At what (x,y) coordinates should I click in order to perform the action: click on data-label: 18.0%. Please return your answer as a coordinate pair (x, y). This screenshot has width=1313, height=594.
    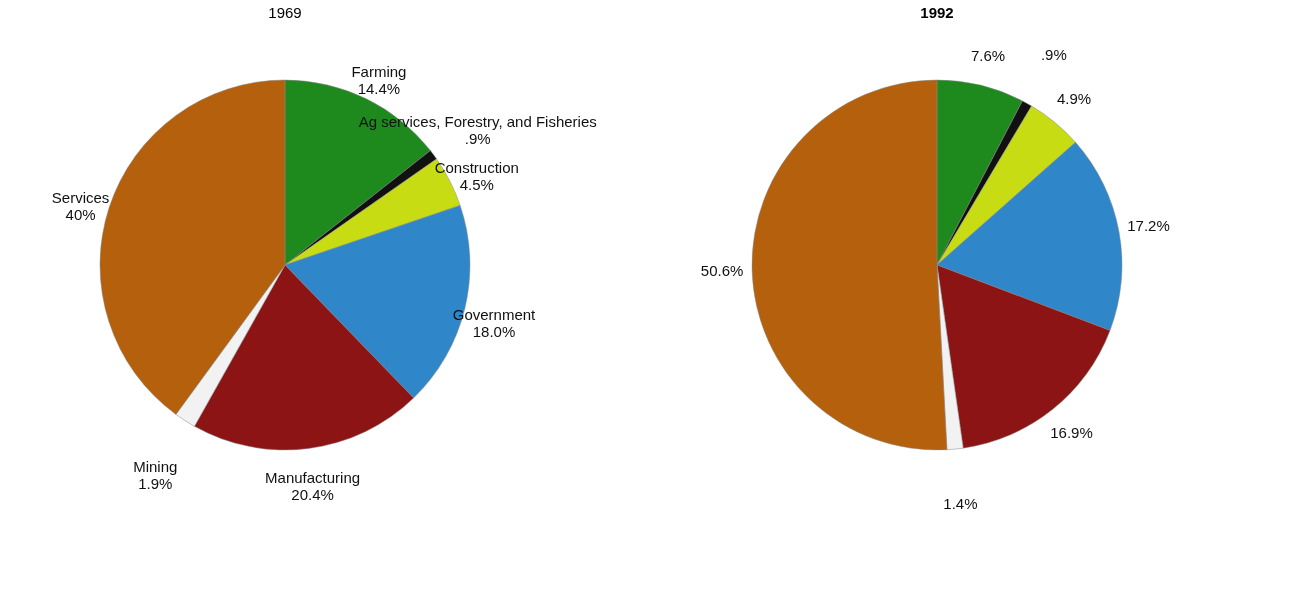
    Looking at the image, I should click on (494, 332).